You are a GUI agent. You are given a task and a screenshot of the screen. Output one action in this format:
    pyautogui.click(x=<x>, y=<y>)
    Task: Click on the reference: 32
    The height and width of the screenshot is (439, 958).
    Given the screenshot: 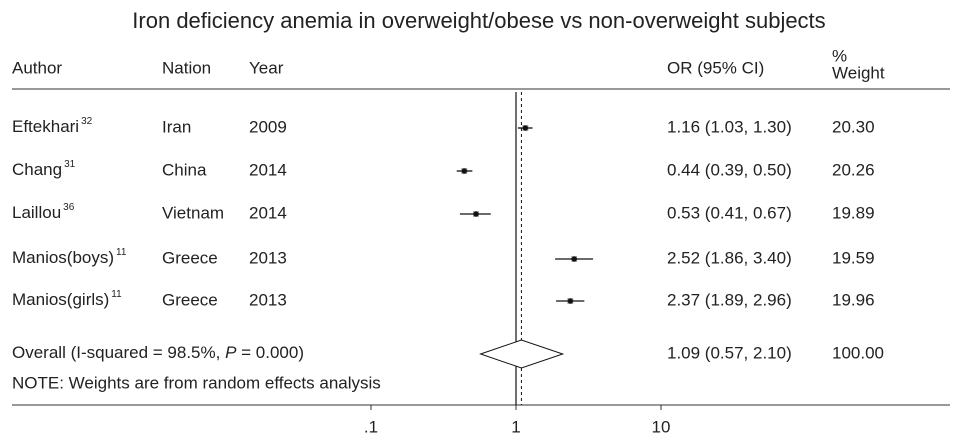 What is the action you would take?
    pyautogui.click(x=87, y=121)
    